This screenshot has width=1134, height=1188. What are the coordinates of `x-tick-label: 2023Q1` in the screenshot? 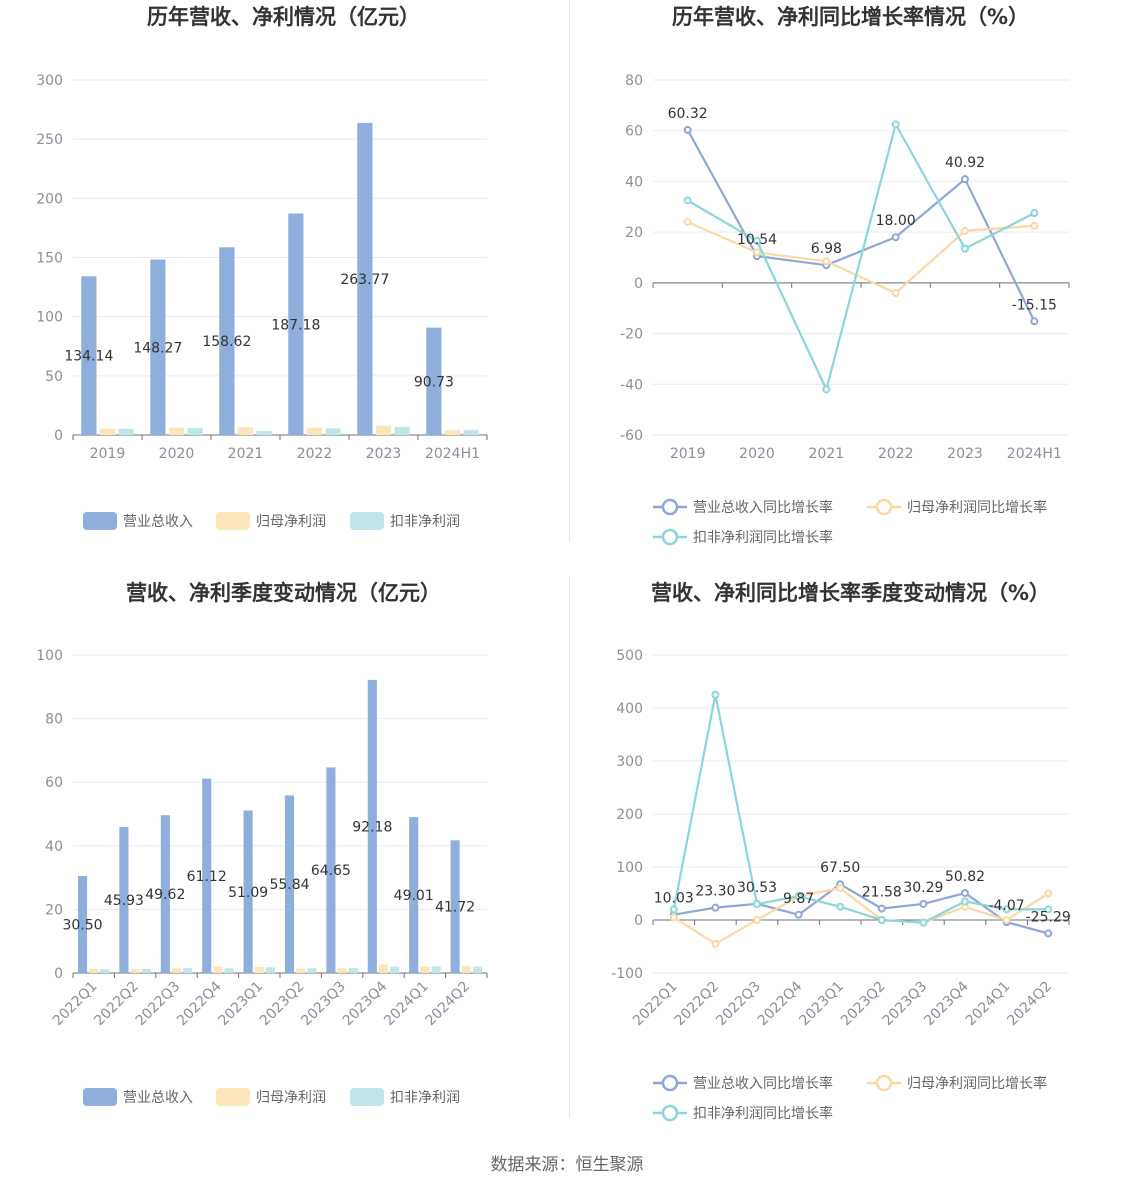 It's located at (821, 1004).